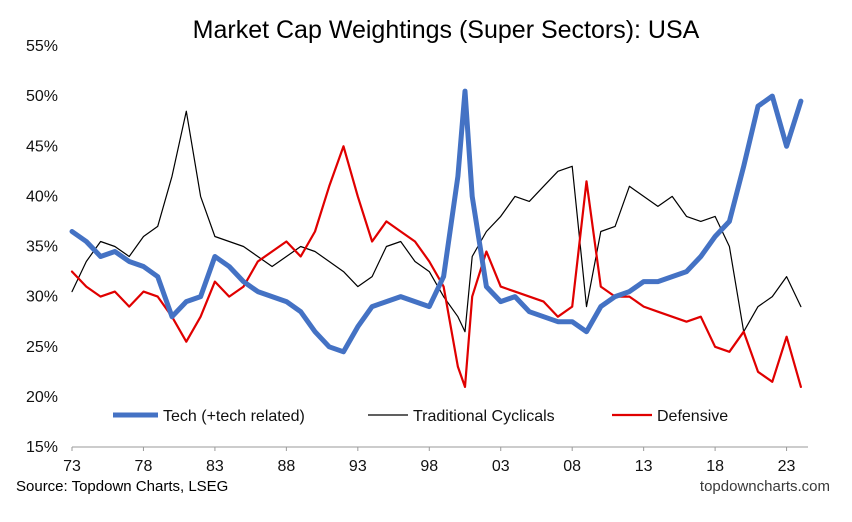  I want to click on y-tick-label: 30%, so click(42, 297).